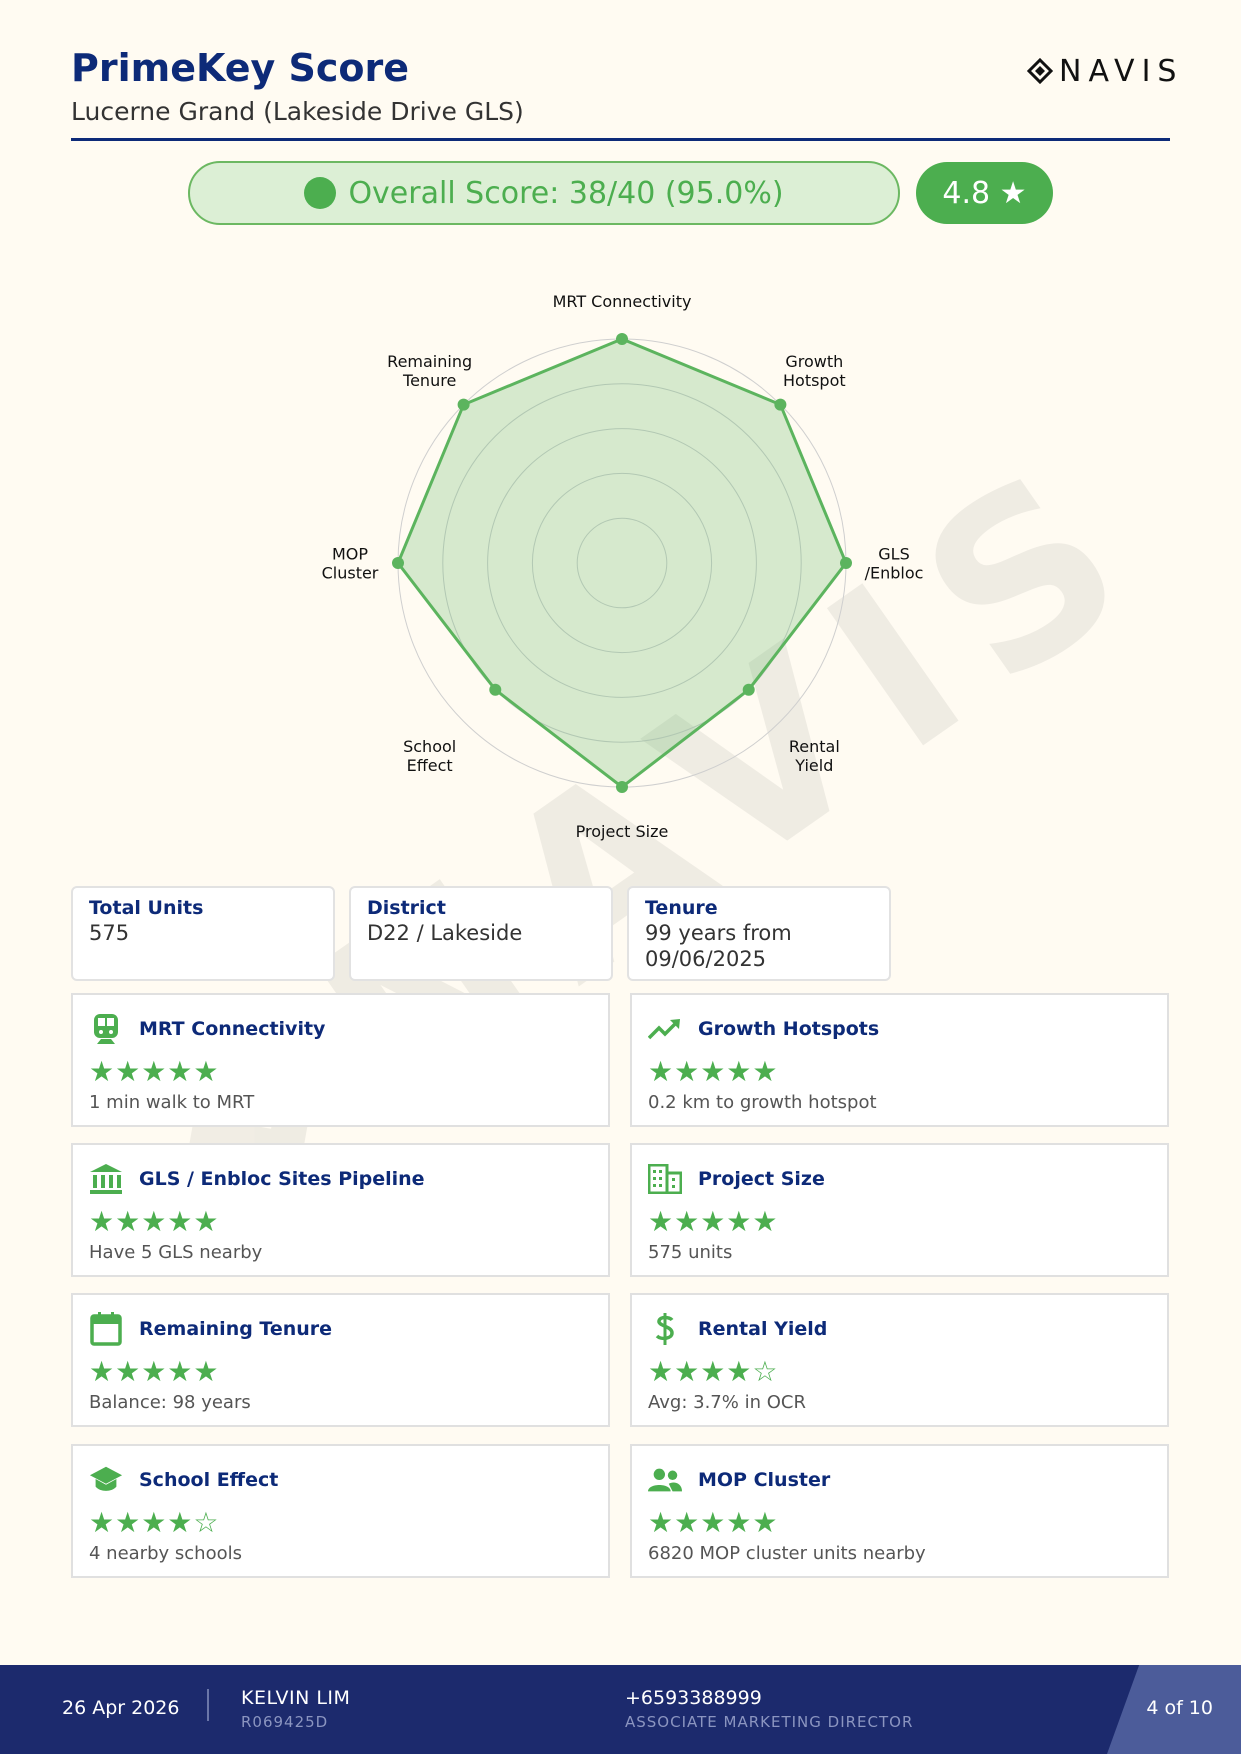  I want to click on radar-ring, so click(622, 563).